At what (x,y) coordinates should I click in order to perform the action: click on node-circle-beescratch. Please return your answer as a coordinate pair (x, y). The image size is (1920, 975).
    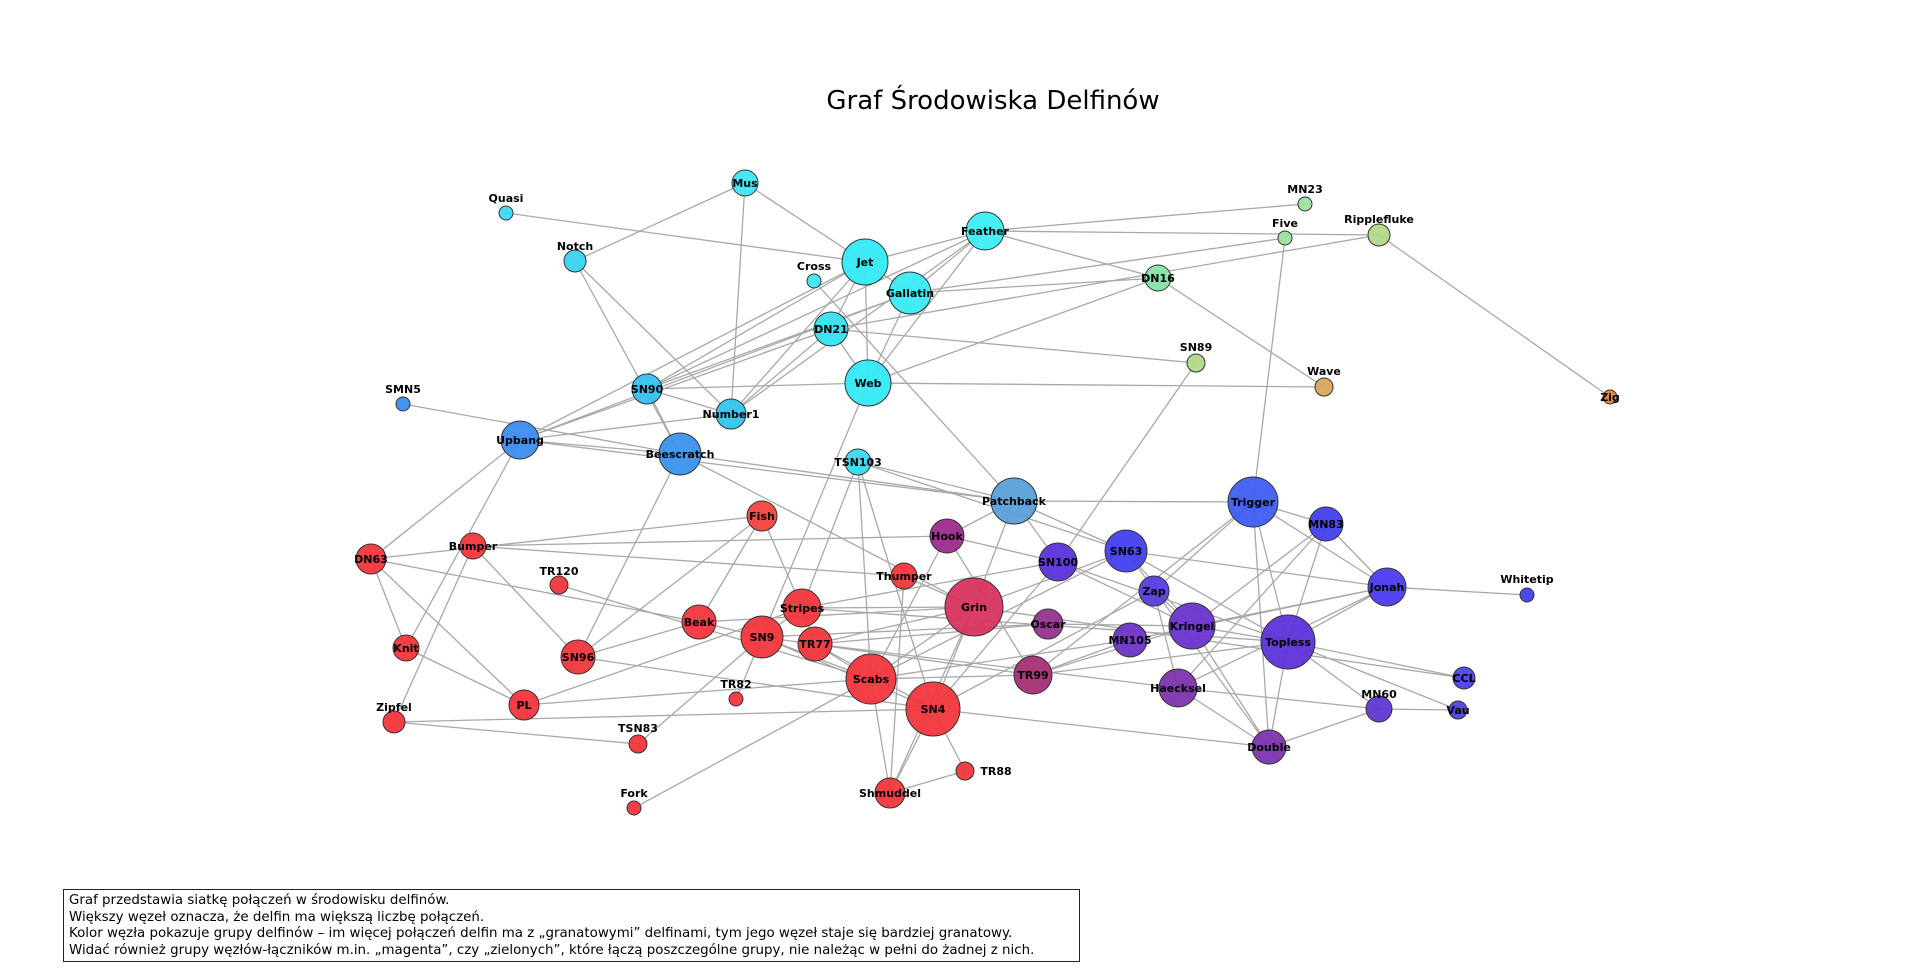
    Looking at the image, I should click on (680, 454).